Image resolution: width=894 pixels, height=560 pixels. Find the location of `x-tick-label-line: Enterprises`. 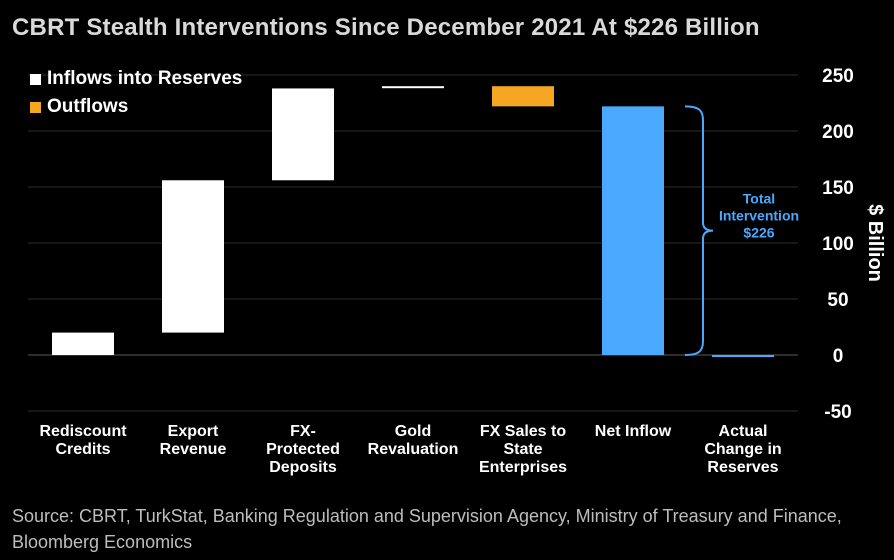

x-tick-label-line: Enterprises is located at coordinates (523, 467).